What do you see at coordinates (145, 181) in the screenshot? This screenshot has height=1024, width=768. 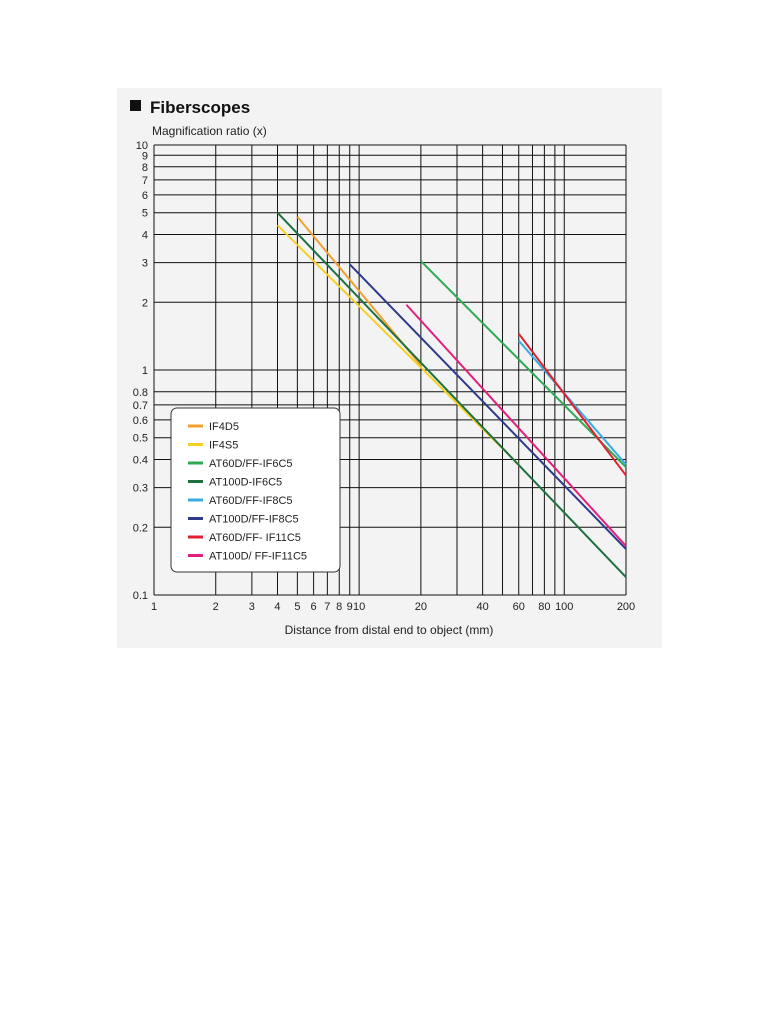 I see `y-tick-label: 7` at bounding box center [145, 181].